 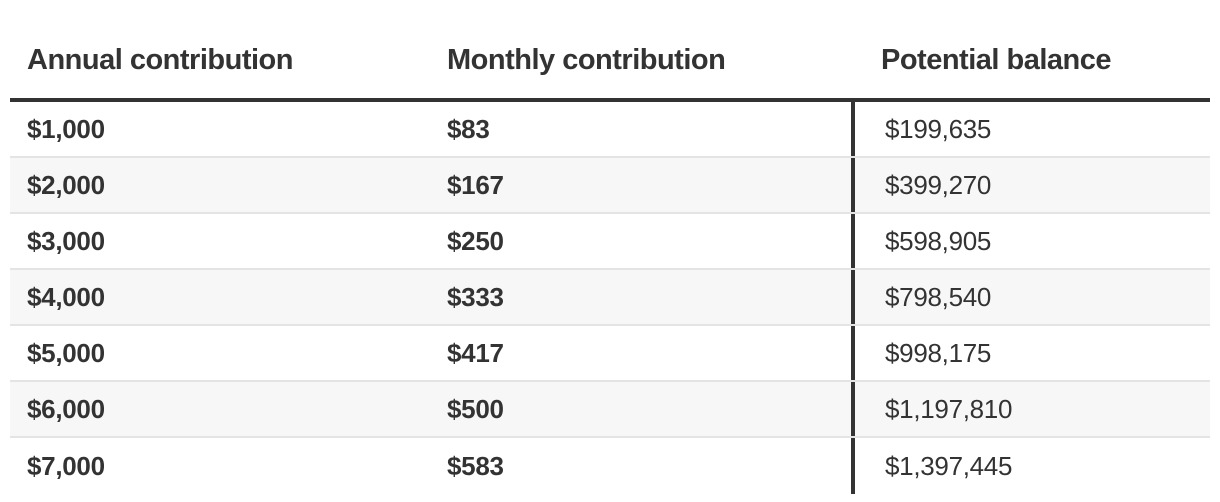 I want to click on monthly-contribution-cell: $417, so click(x=475, y=352).